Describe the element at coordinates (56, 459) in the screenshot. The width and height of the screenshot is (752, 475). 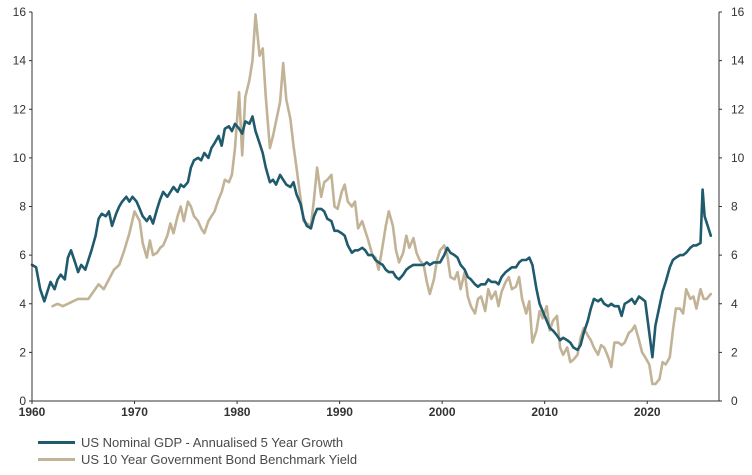
I see `legend-swatch-yield` at that location.